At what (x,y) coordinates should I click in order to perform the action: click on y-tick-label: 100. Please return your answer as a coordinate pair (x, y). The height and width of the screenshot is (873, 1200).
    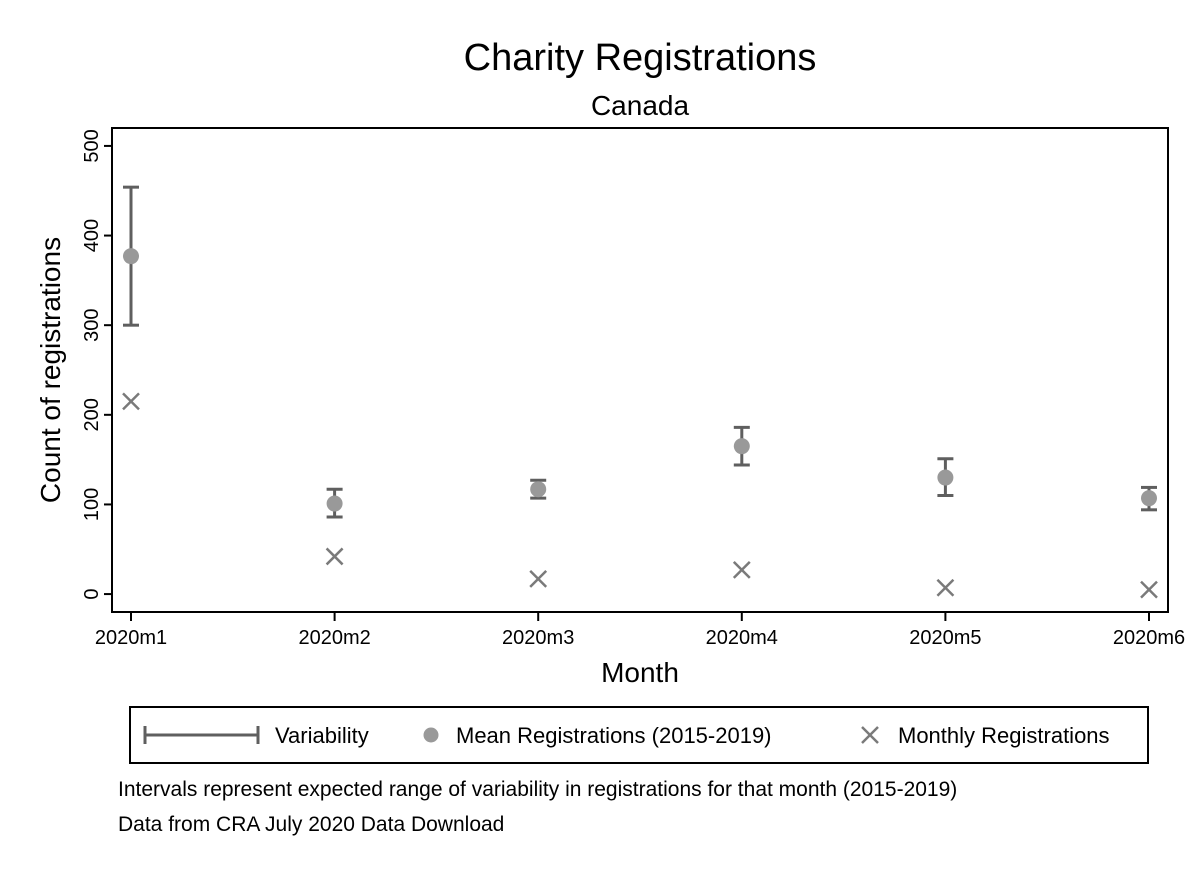
    Looking at the image, I should click on (92, 504).